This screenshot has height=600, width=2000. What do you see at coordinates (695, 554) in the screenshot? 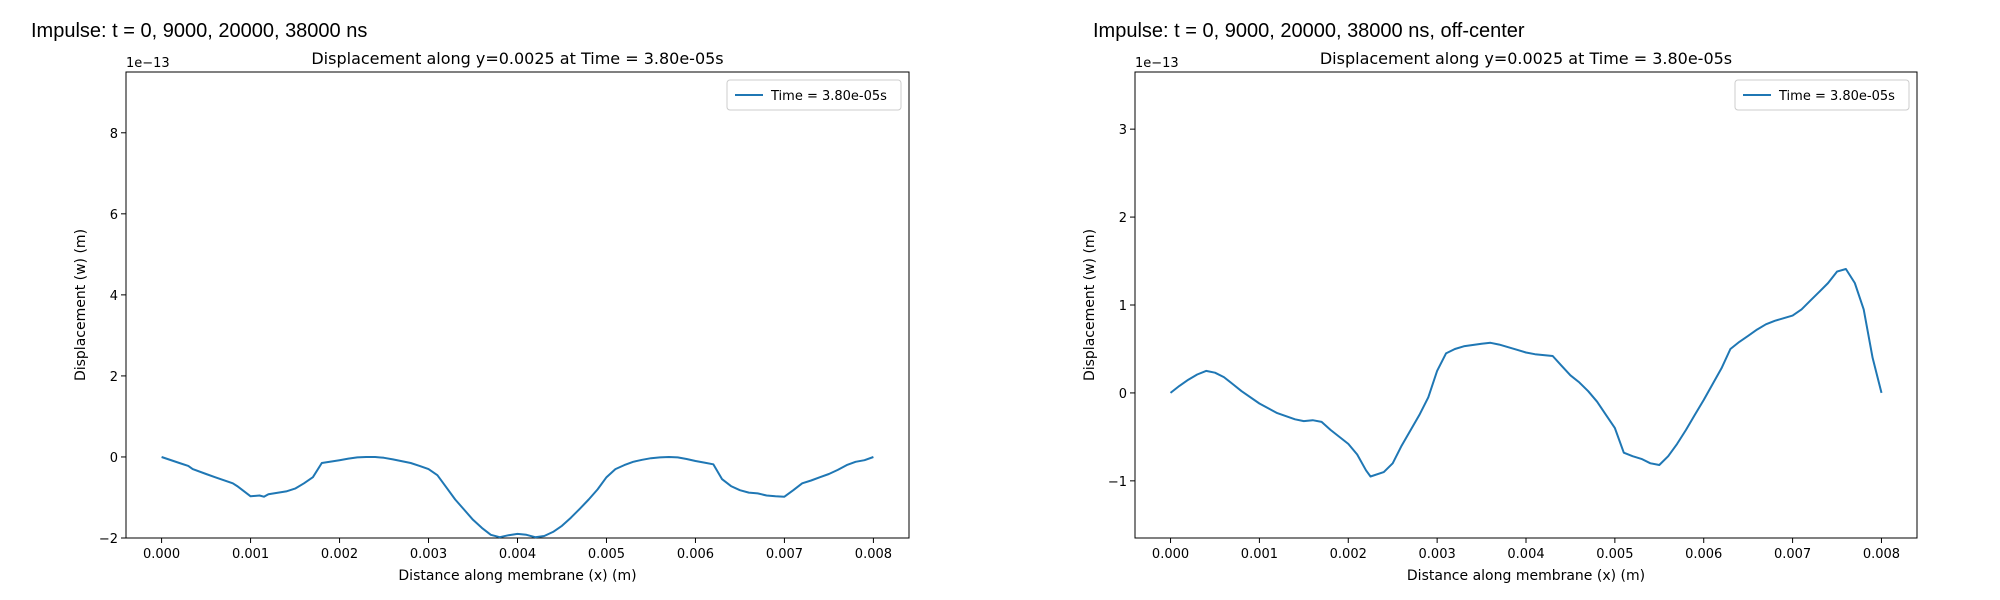
I see `chart1-x-tick-label: 0.006` at bounding box center [695, 554].